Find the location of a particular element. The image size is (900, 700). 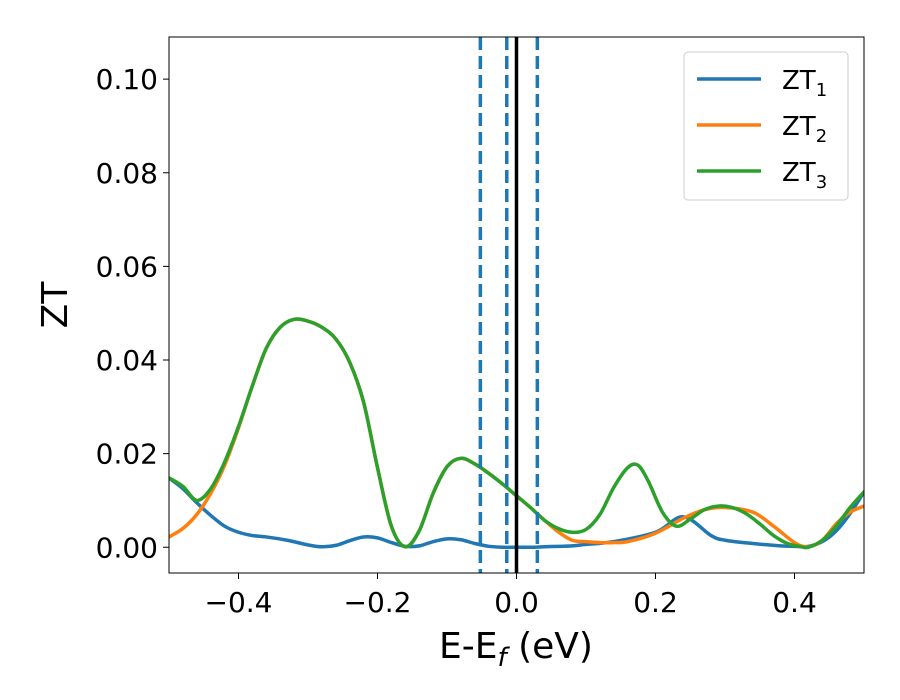

x-axis-ticks: −0.4 −0.2 0.0 0.2 0.4 is located at coordinates (511, 596).